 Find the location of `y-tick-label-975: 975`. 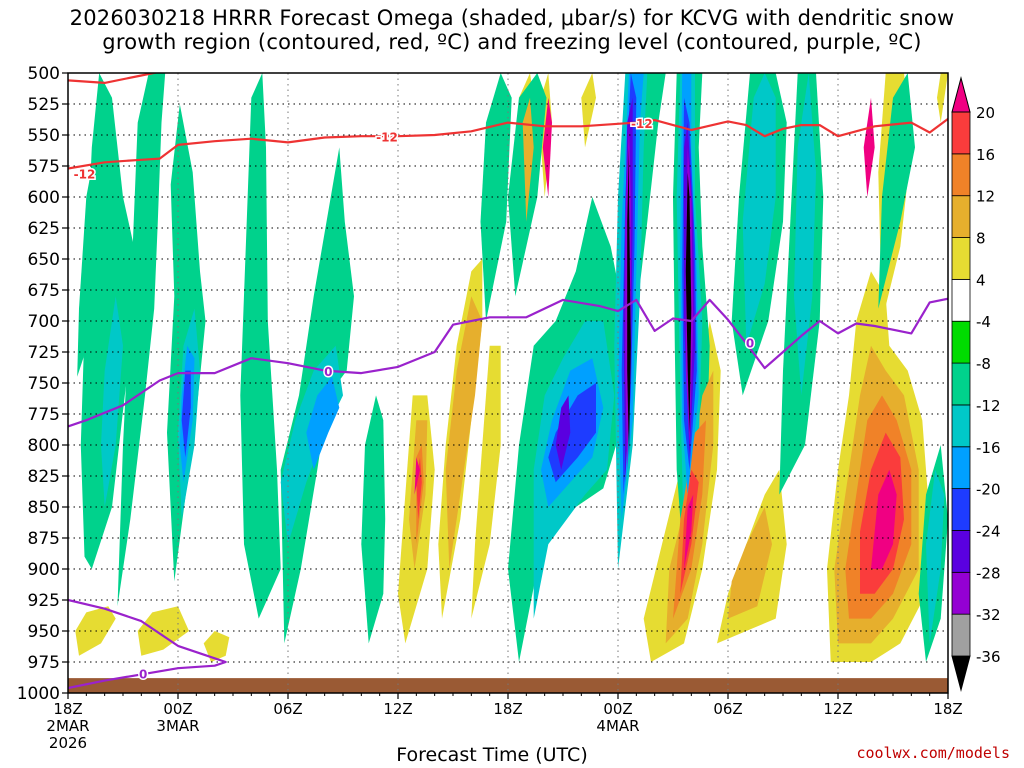

y-tick-label-975: 975 is located at coordinates (44, 663).